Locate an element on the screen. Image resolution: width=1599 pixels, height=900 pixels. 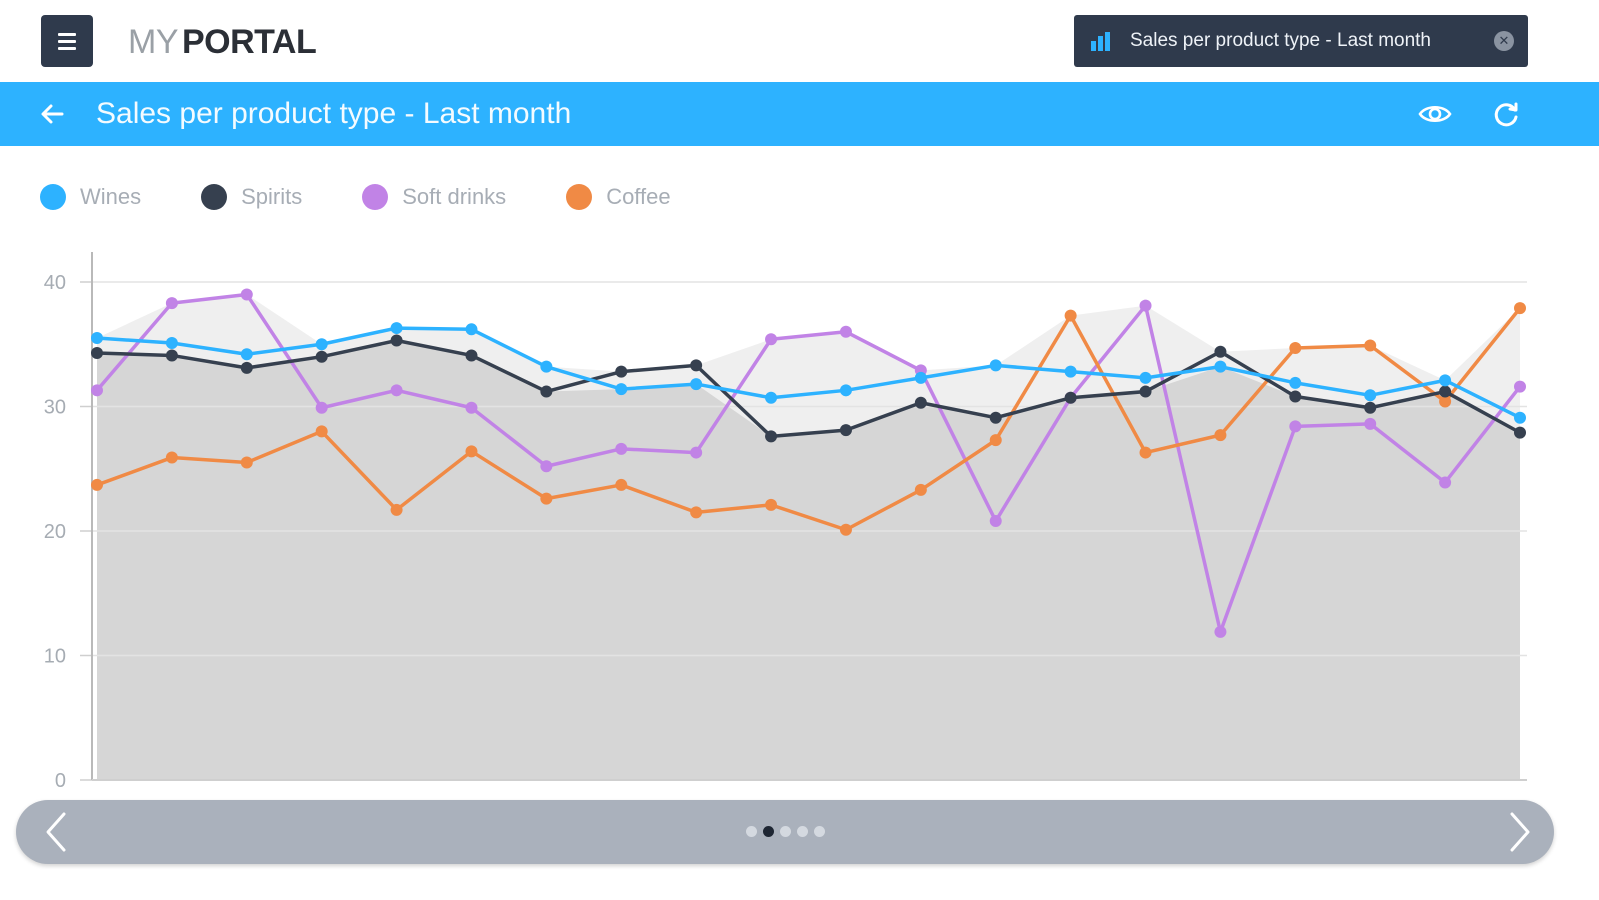
y-tick-label: 0 is located at coordinates (60, 781).